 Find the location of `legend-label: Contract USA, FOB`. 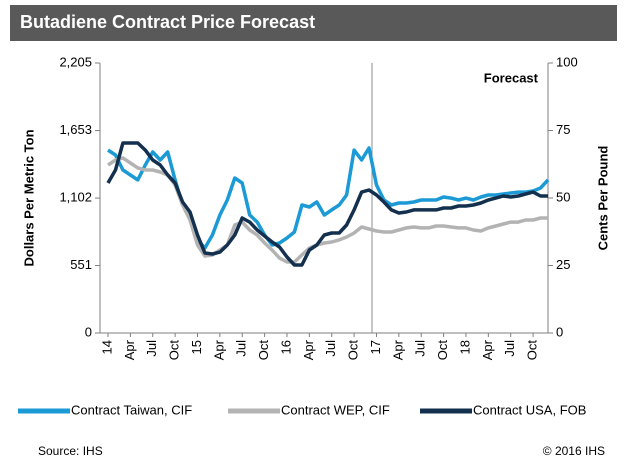

legend-label: Contract USA, FOB is located at coordinates (529, 409).